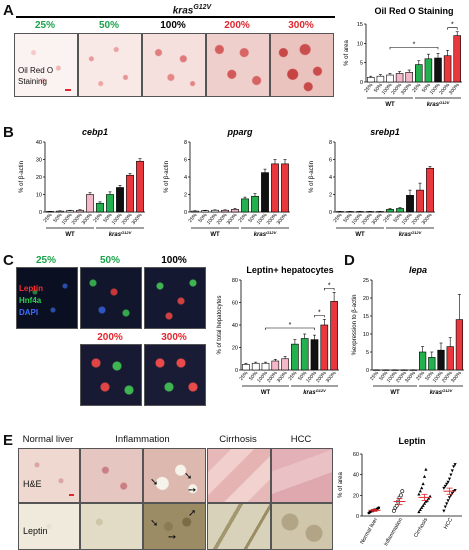 This screenshot has height=550, width=469. Describe the element at coordinates (8, 260) in the screenshot. I see `panel-letter-c: C` at that location.